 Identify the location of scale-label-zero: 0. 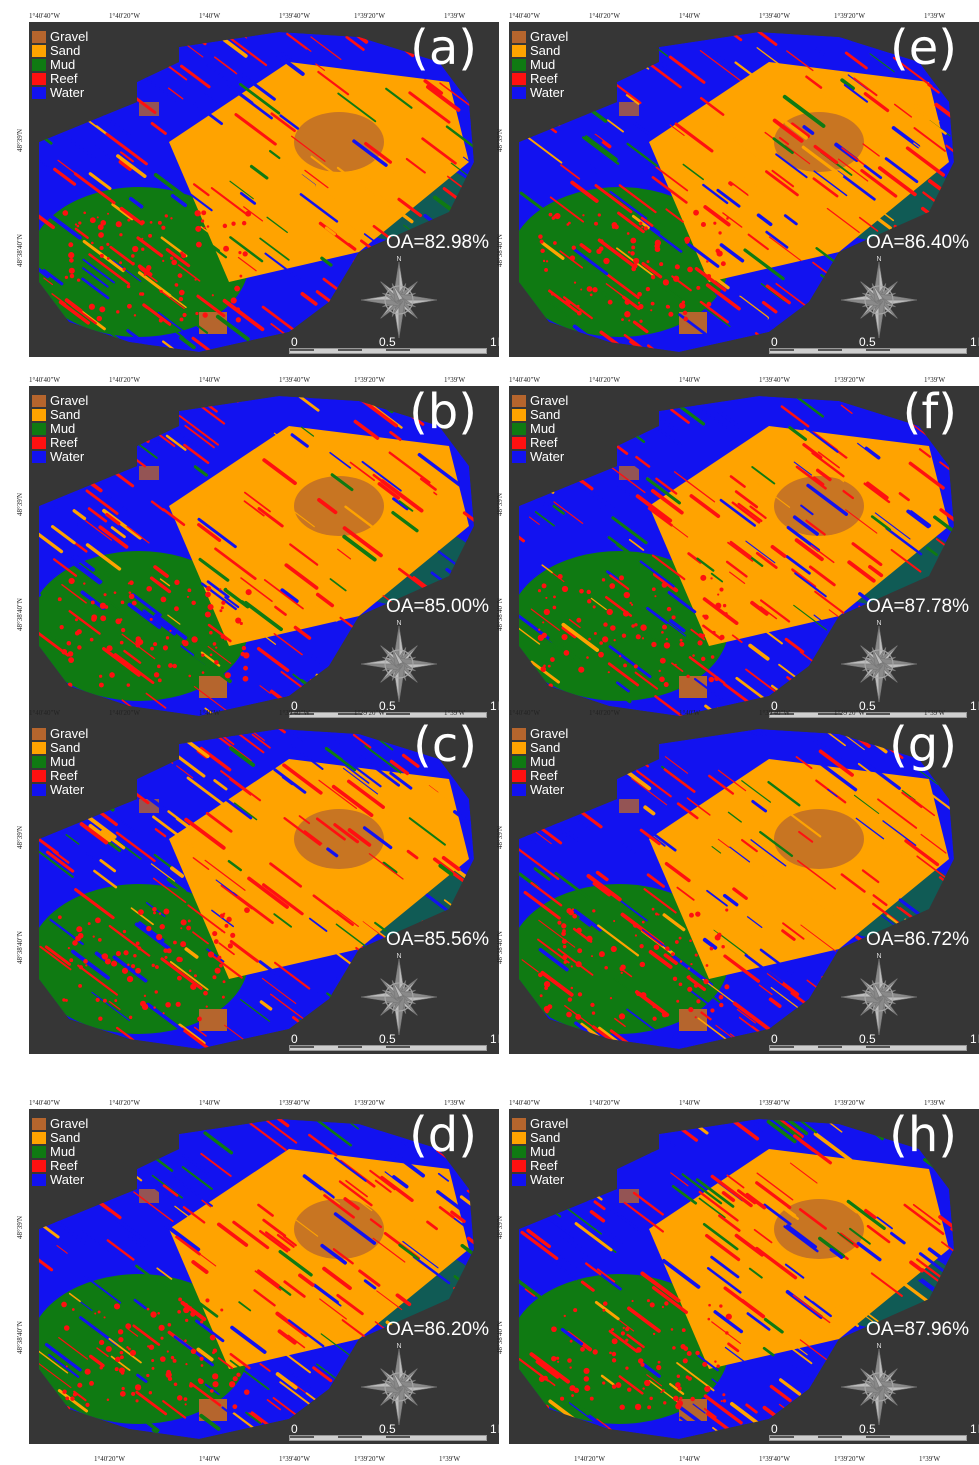
(774, 1429).